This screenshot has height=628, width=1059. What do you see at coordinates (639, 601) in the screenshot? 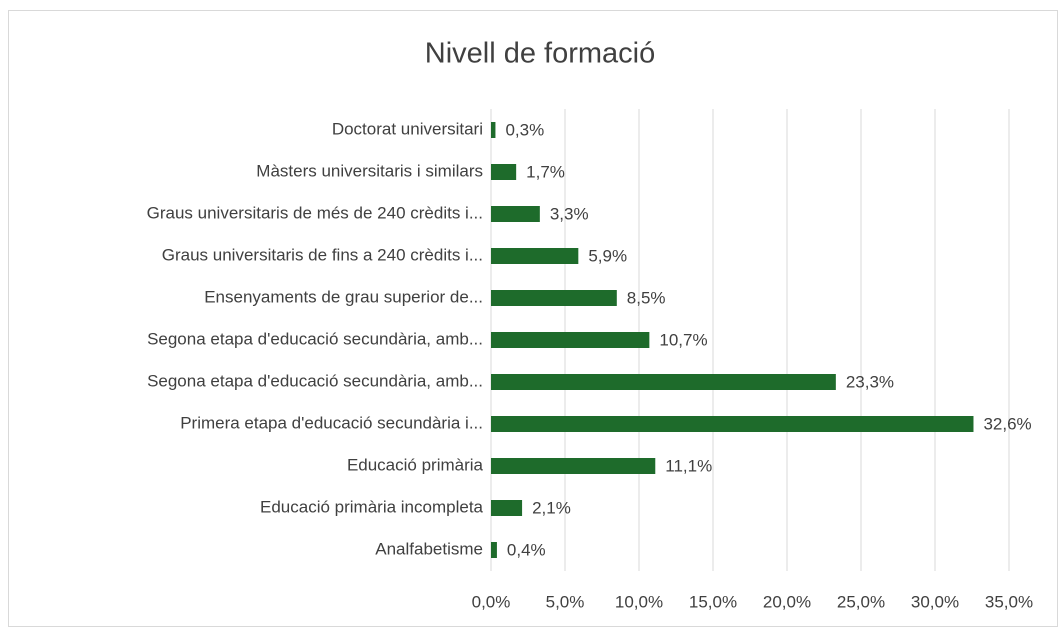
I see `x-tick-label: 10,0%` at bounding box center [639, 601].